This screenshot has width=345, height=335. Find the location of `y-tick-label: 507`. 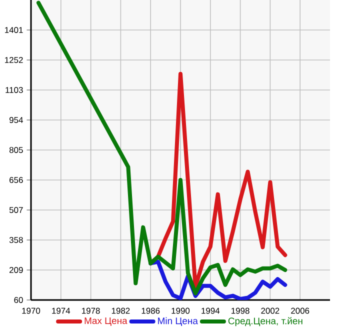

y-tick-label: 507 is located at coordinates (16, 210).